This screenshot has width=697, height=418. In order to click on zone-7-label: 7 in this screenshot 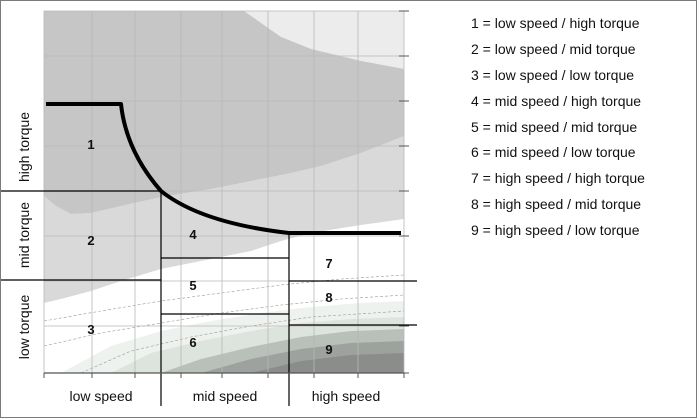, I will do `click(328, 263)`.